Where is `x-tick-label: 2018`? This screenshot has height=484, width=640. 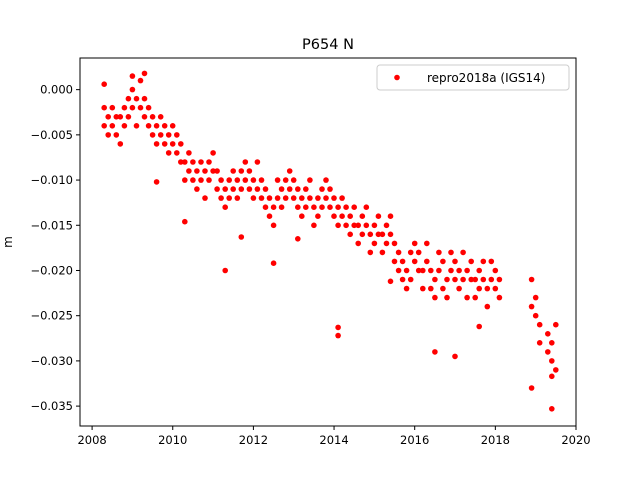 x-tick-label: 2018 is located at coordinates (495, 440).